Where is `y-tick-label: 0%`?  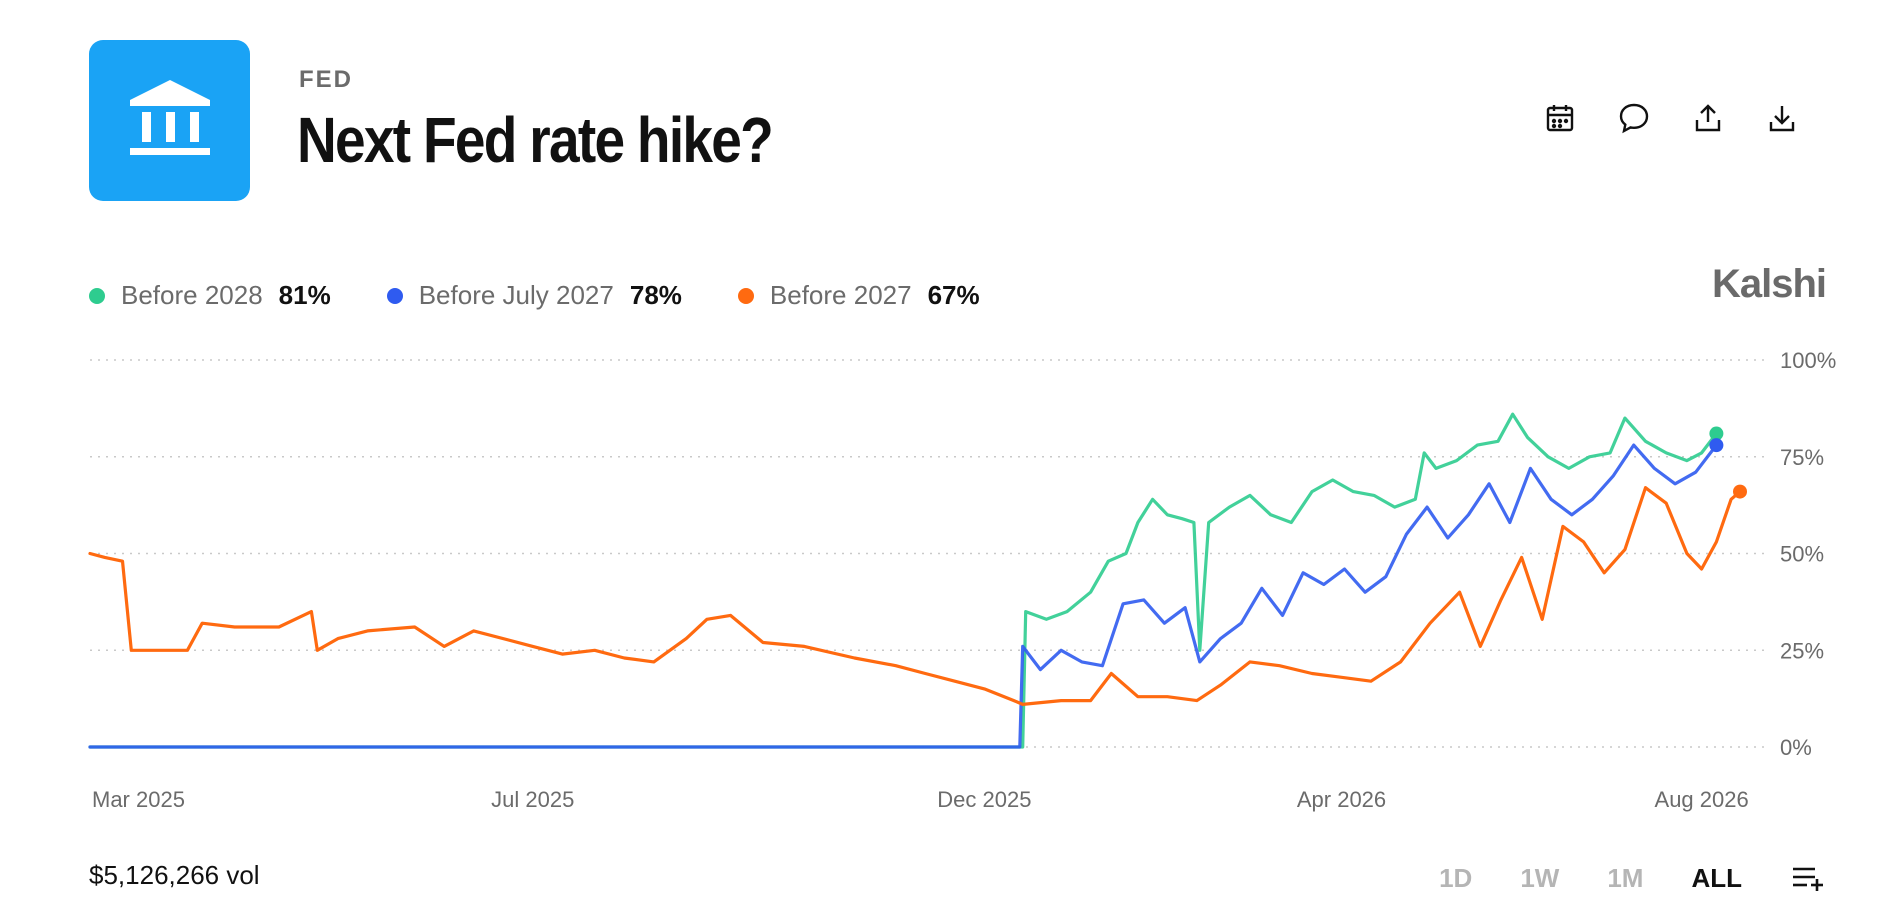 y-tick-label: 0% is located at coordinates (1796, 747).